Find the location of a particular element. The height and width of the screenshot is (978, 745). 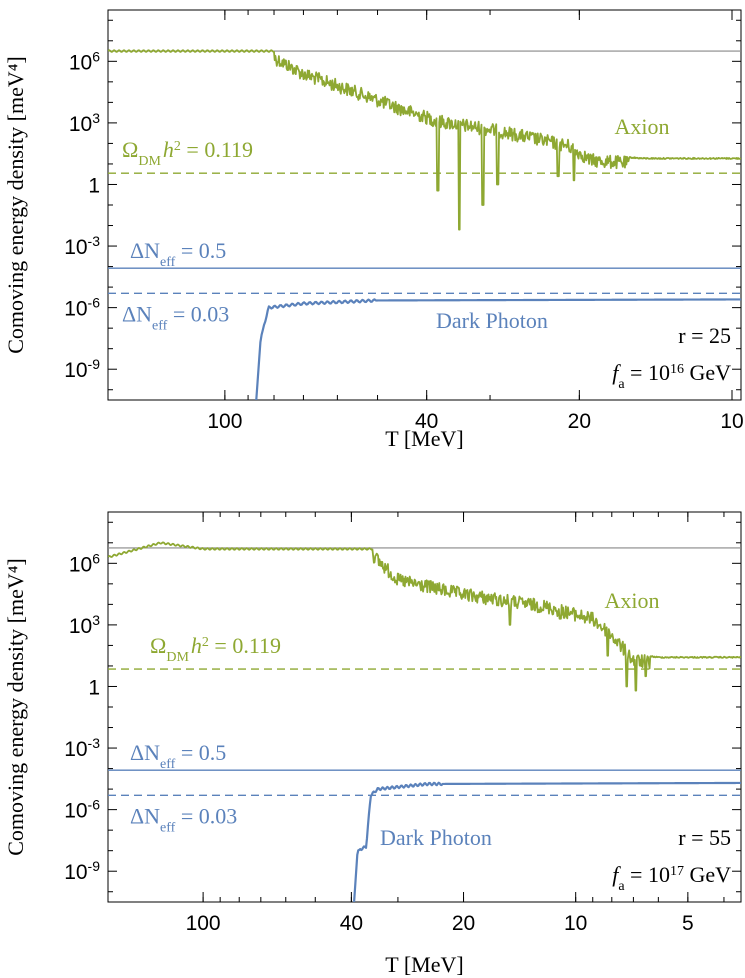

tick-label: 5 is located at coordinates (688, 923).